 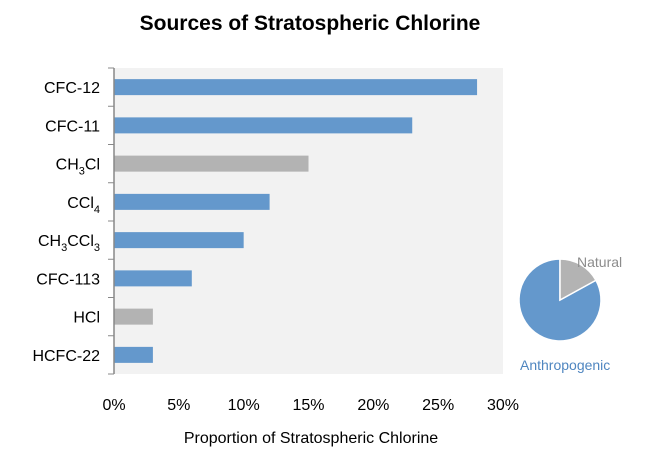 I want to click on category-label: CFC-113, so click(x=68, y=279).